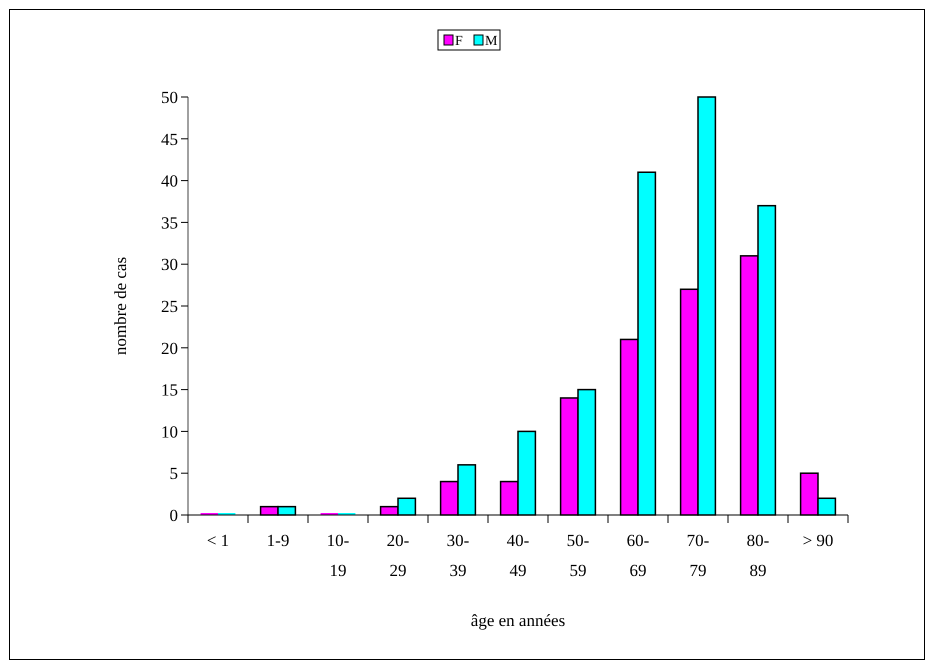  I want to click on legend-label: F, so click(459, 41).